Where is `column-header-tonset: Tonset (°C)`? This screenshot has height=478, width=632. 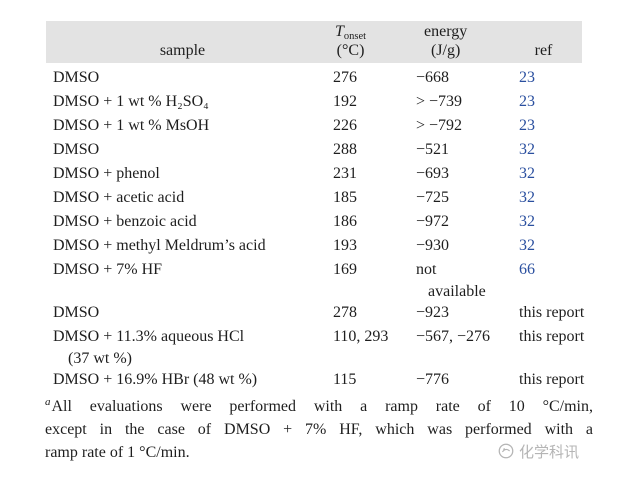 column-header-tonset: Tonset (°C) is located at coordinates (351, 41).